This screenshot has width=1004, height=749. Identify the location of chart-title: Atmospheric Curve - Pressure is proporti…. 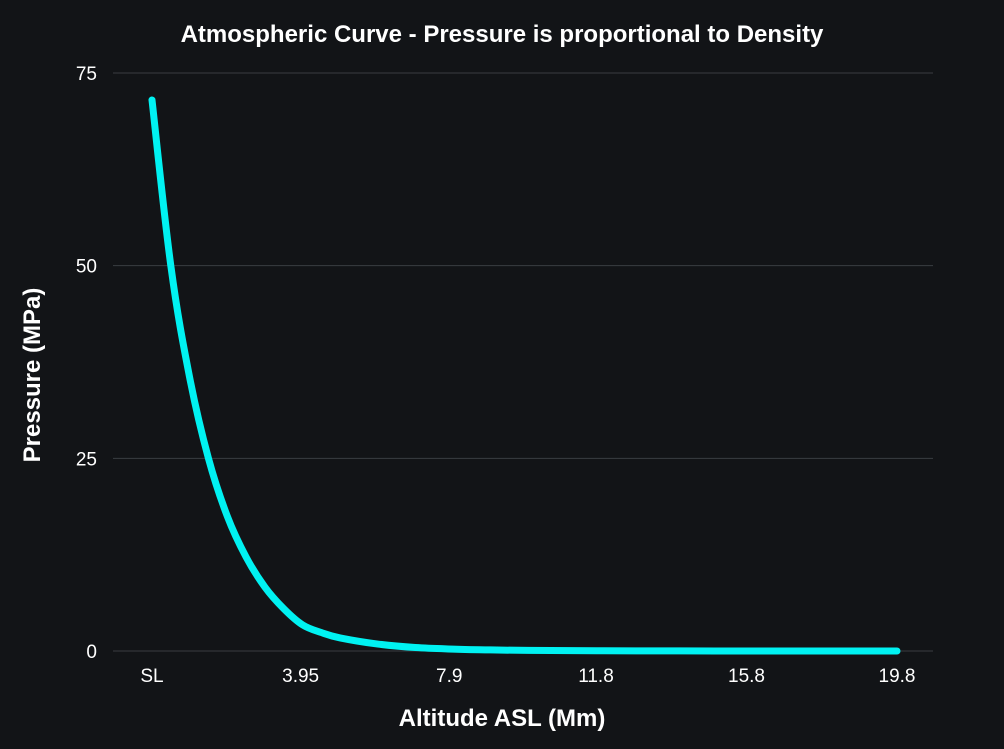
(502, 34).